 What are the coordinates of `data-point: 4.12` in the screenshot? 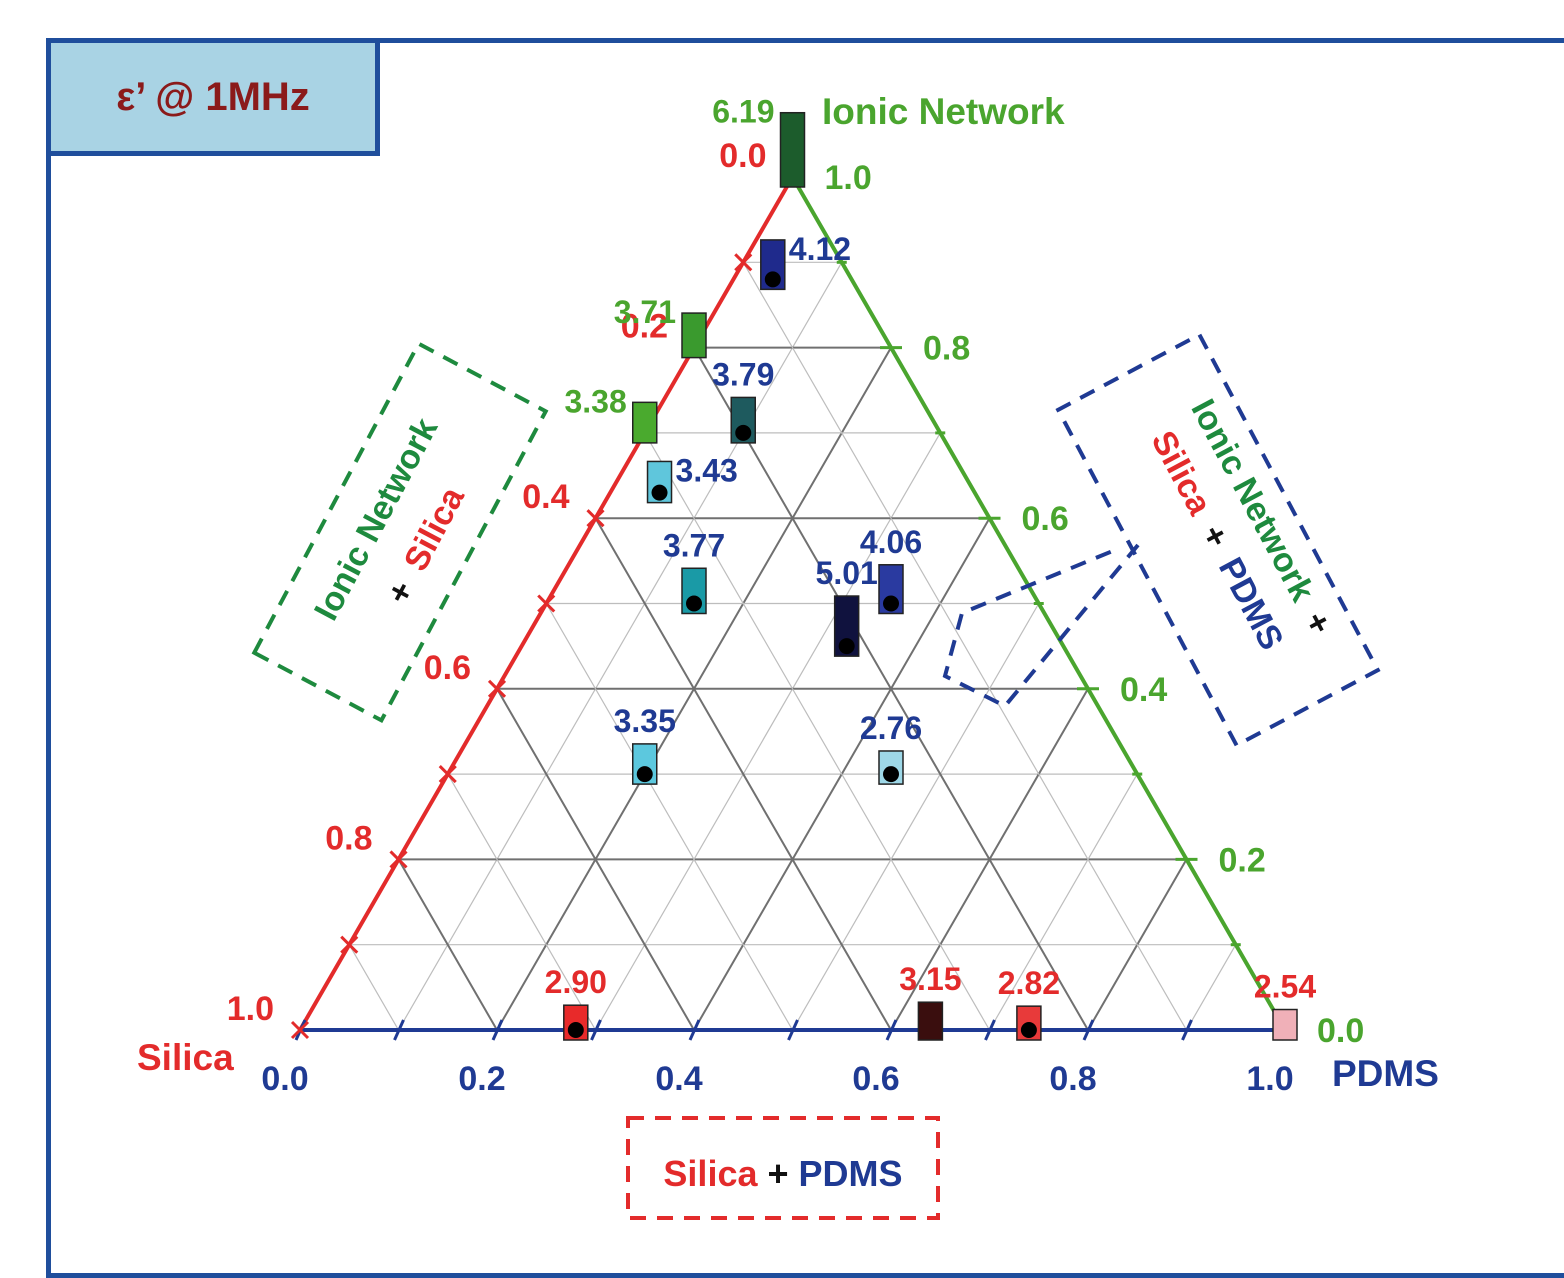 It's located at (805, 261).